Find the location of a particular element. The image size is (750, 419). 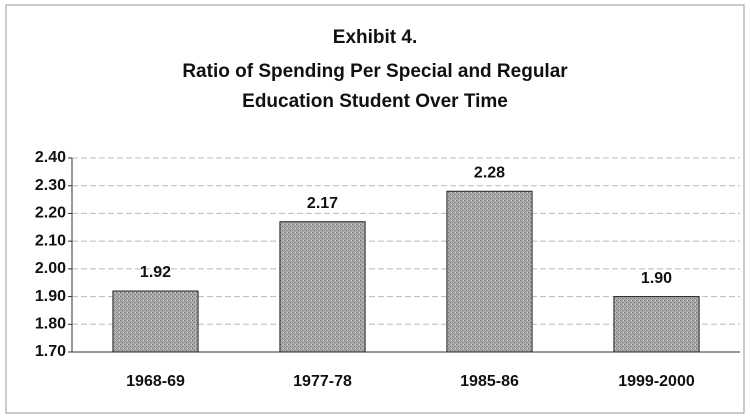

y-tick-label: 2.10 is located at coordinates (50, 240).